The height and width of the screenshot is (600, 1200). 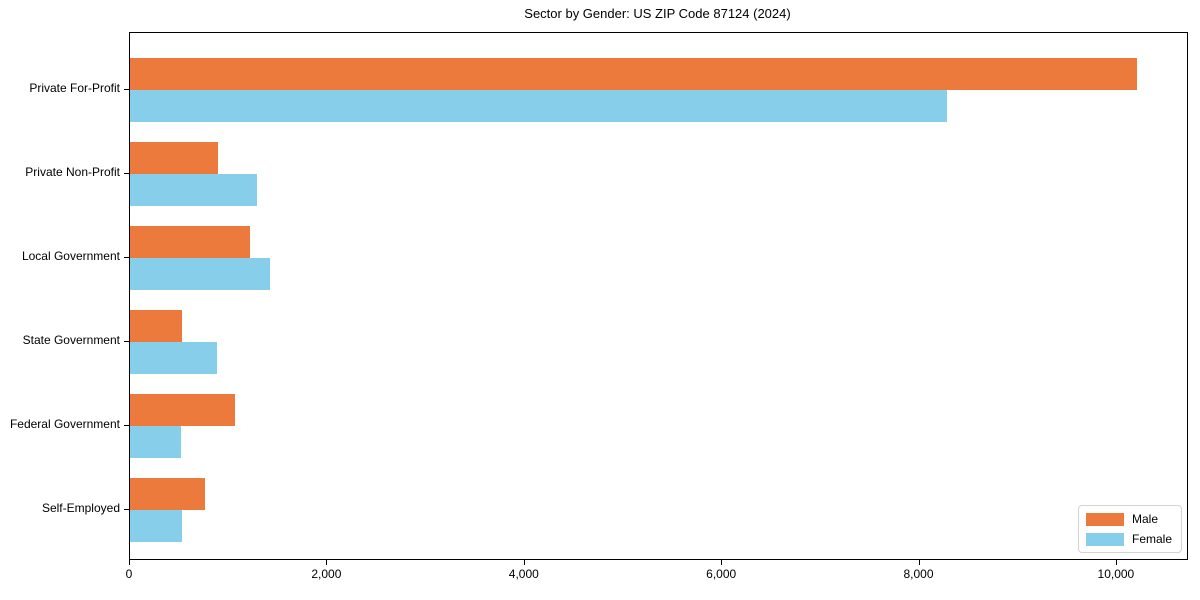 I want to click on y-tick-label: Private Non-Profit, so click(x=72, y=172).